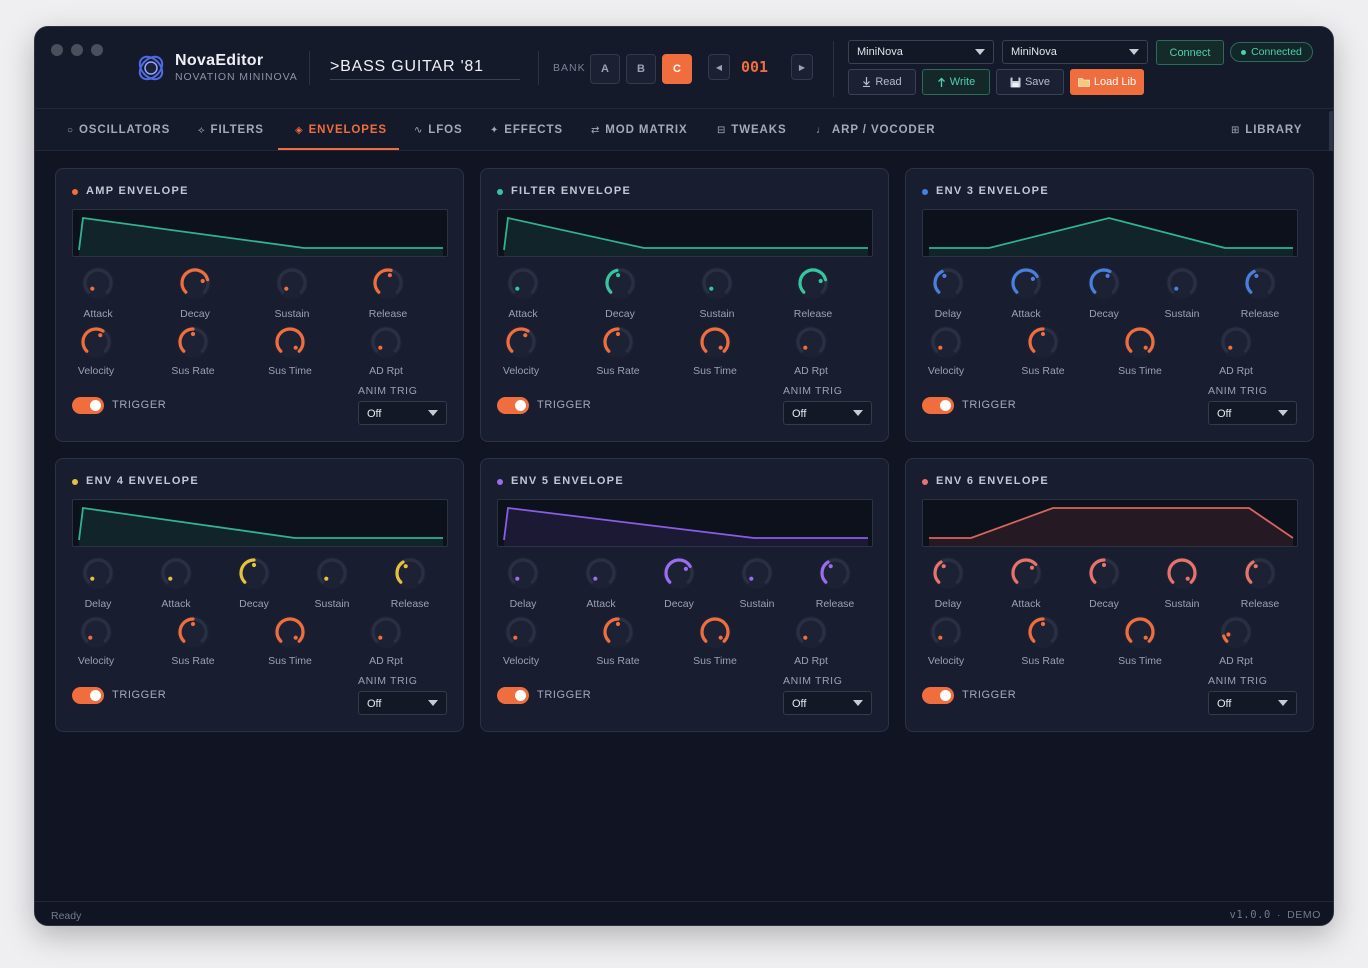  I want to click on close-window-button, so click(57, 50).